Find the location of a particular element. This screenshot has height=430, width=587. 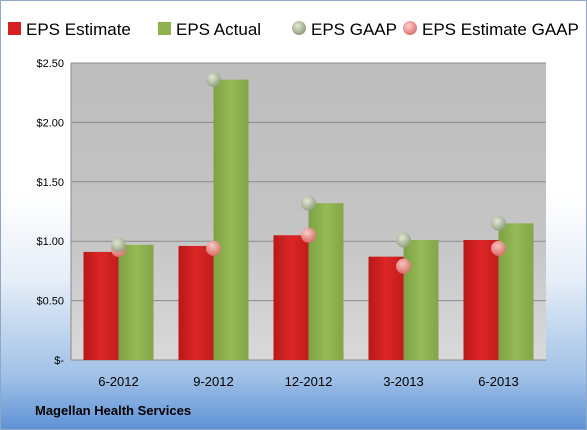

legend-item-eps-estimate: EPS Estimate is located at coordinates (69, 29).